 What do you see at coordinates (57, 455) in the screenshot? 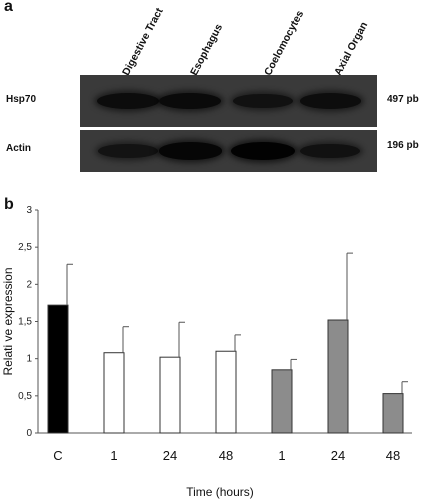
I see `x-tick-label: C` at bounding box center [57, 455].